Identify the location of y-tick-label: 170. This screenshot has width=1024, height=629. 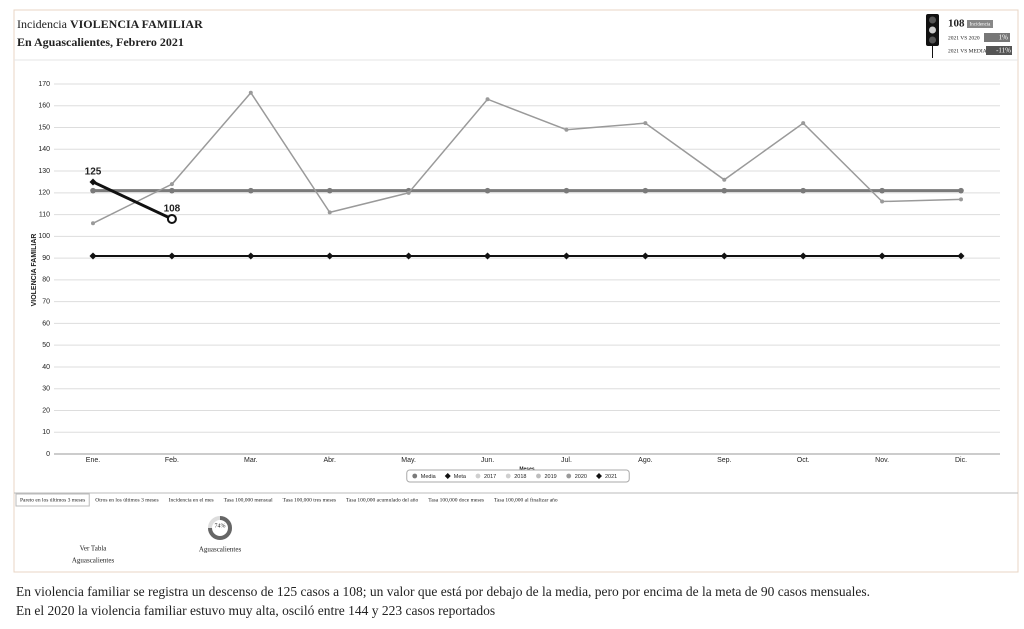
(44, 84).